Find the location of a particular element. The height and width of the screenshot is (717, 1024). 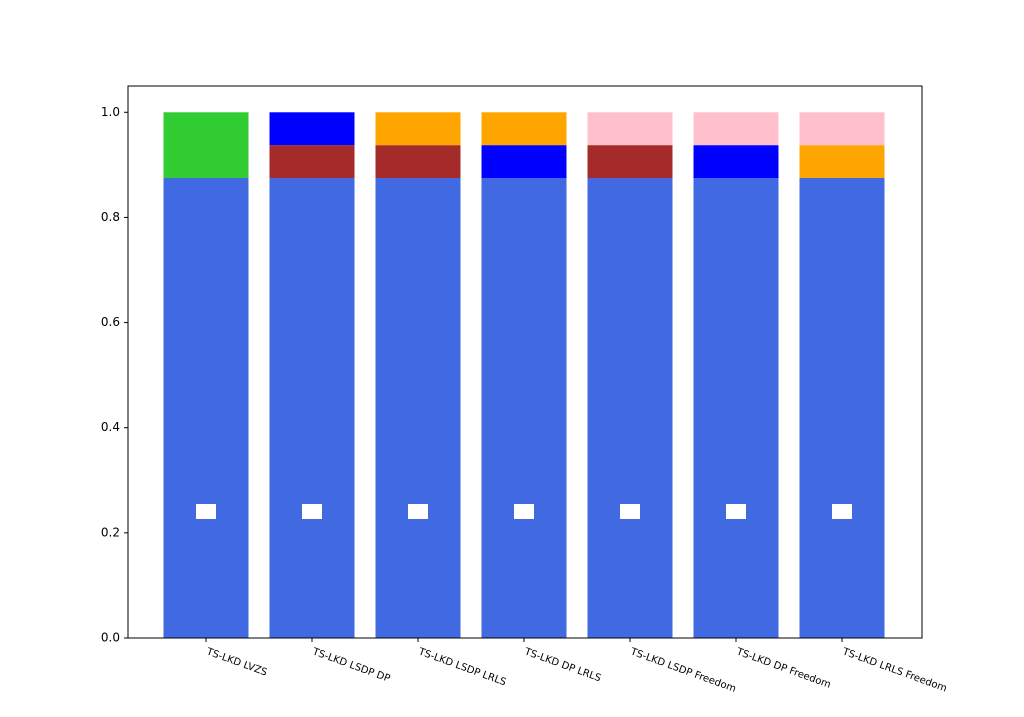

x-tick-label: TS-LKD LRLS Freedom is located at coordinates (894, 670).